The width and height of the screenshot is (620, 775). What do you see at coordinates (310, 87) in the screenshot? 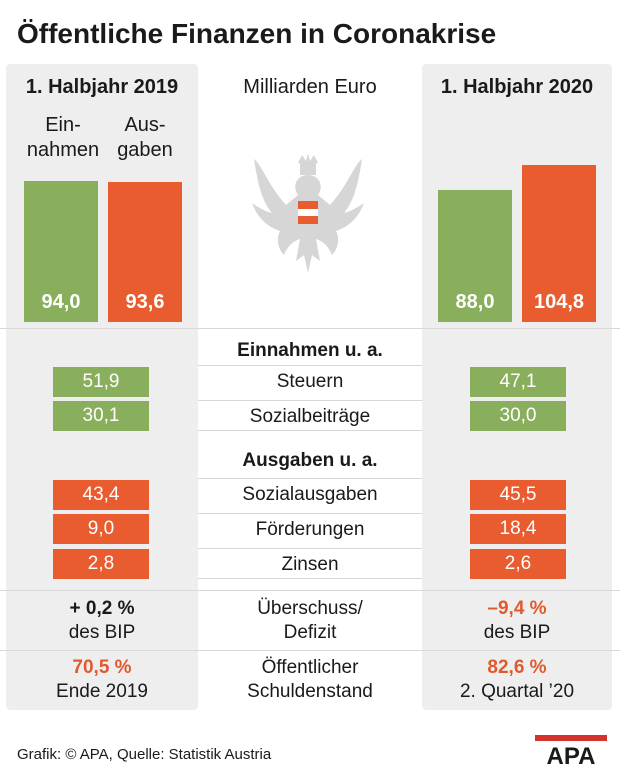
I see `unit-label: Milliarden Euro` at bounding box center [310, 87].